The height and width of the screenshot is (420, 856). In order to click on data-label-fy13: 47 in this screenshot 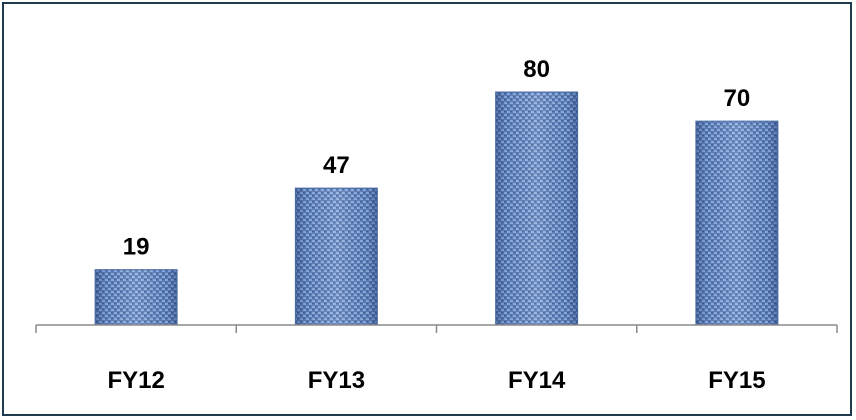, I will do `click(336, 165)`.